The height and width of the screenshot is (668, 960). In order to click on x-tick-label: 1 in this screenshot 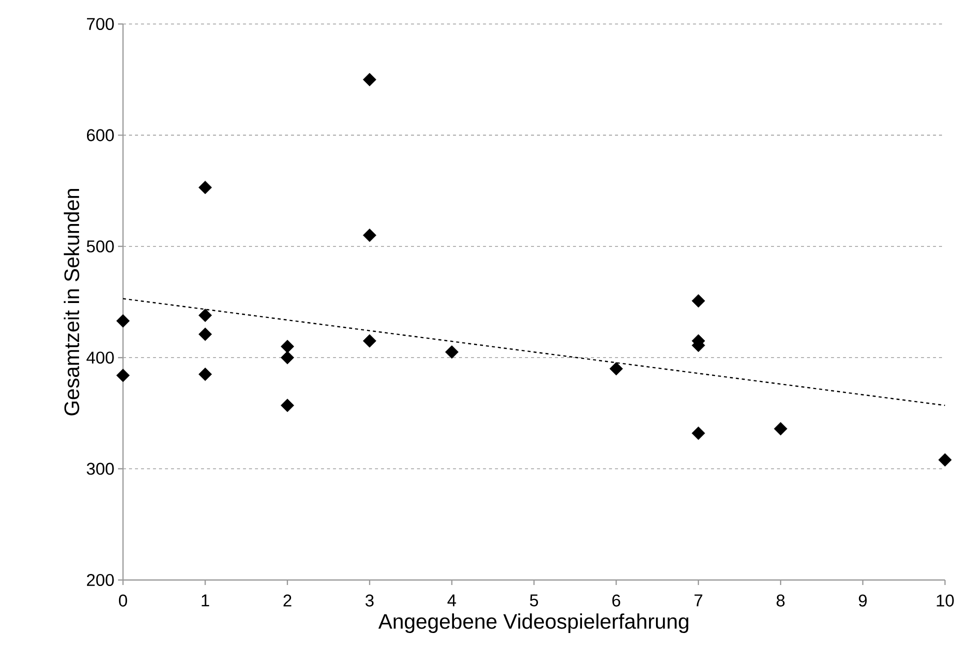, I will do `click(206, 600)`.